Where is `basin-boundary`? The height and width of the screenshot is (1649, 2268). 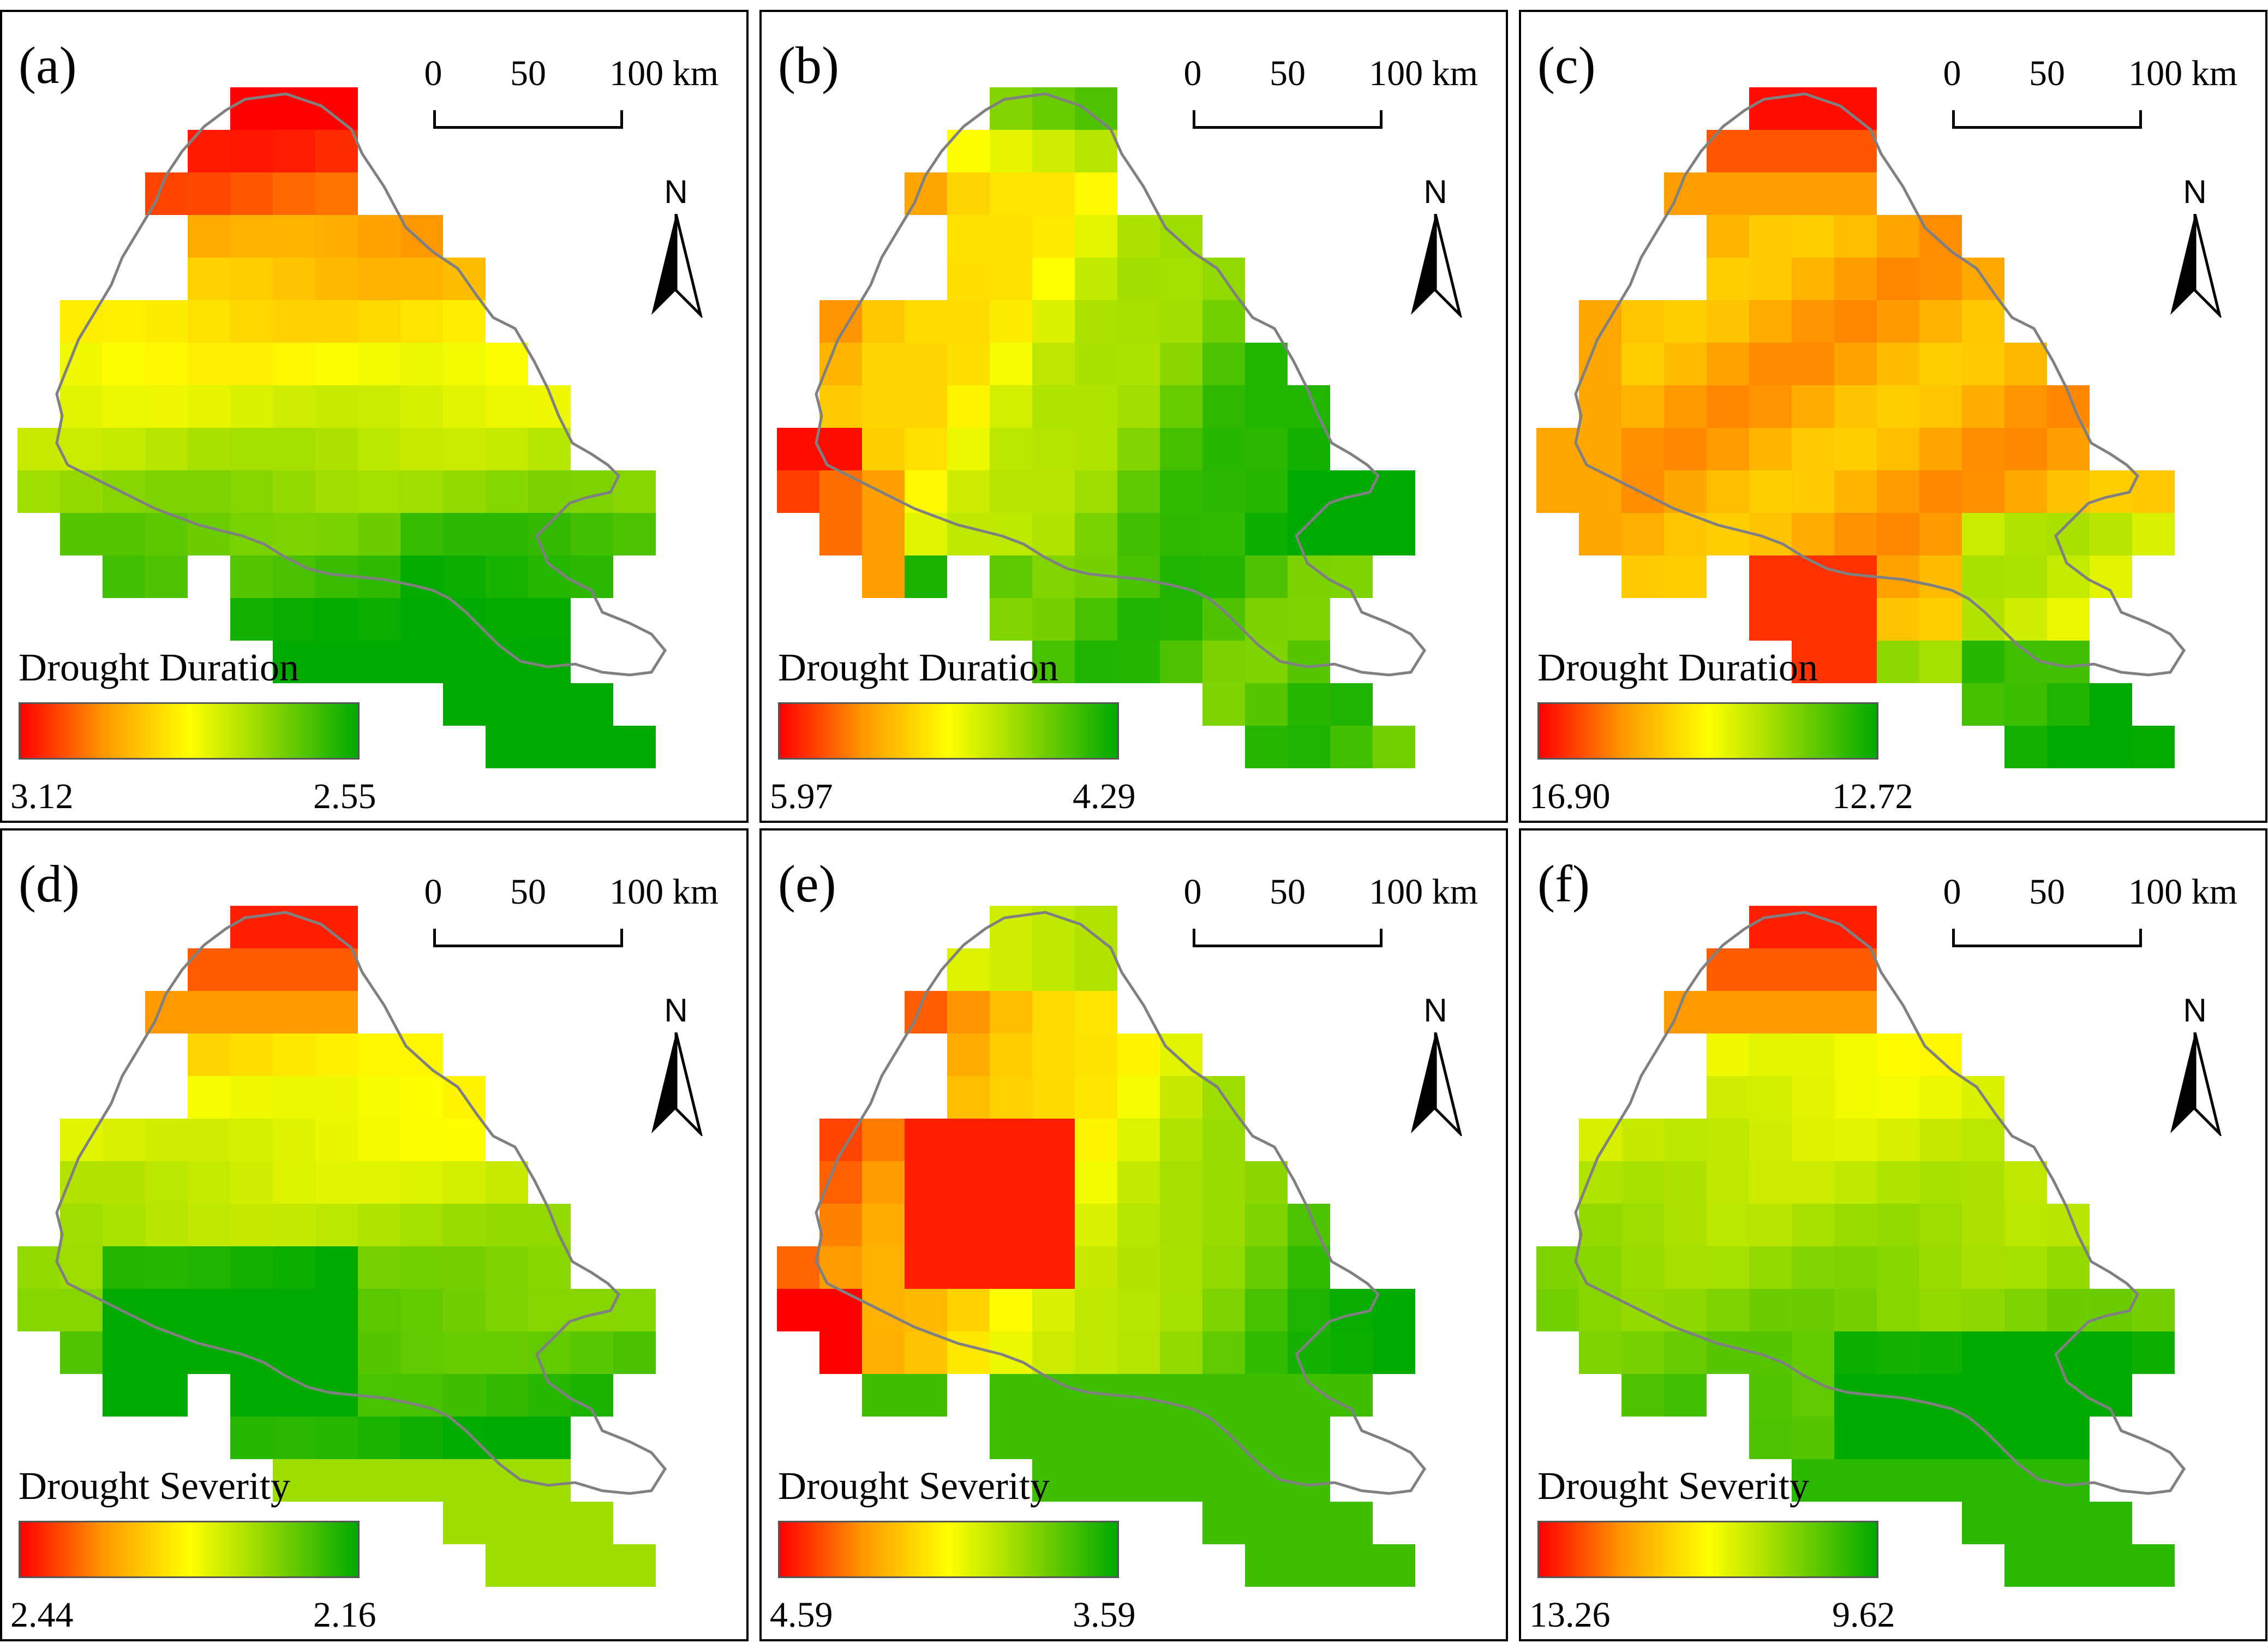 basin-boundary is located at coordinates (1121, 384).